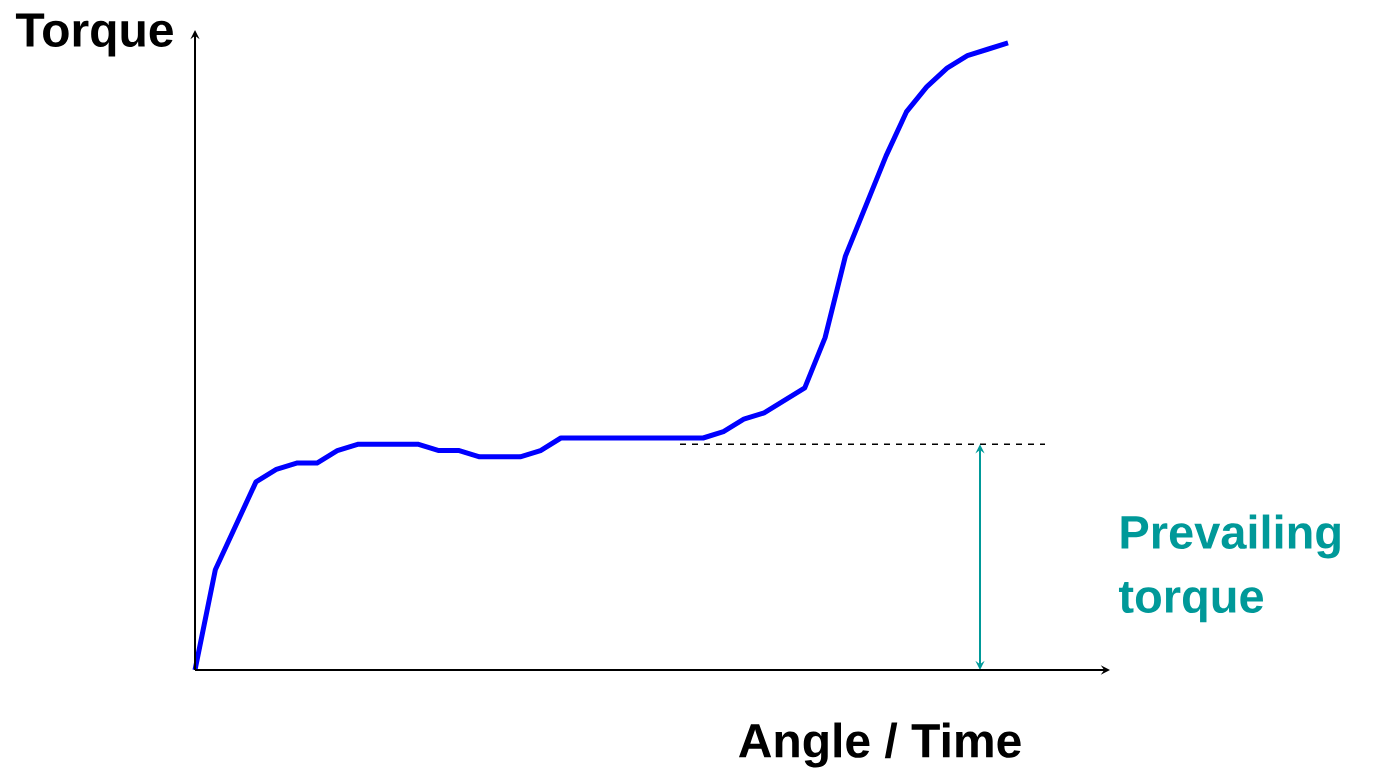  Describe the element at coordinates (94, 35) in the screenshot. I see `y-axis-title: Torque` at that location.